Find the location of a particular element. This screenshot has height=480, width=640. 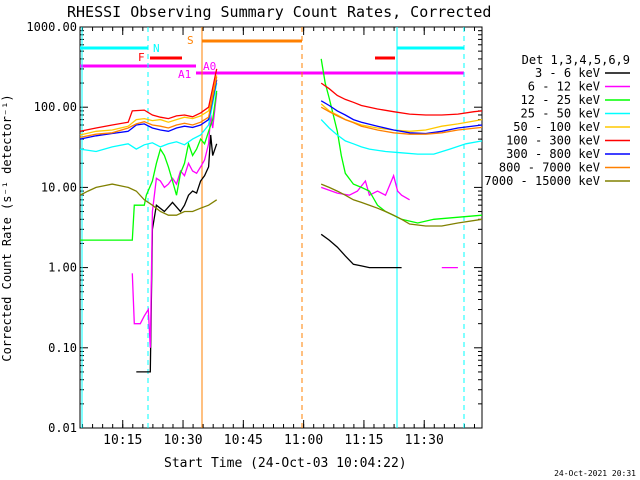

legend-label: 7000 - 15000 keV is located at coordinates (542, 181).